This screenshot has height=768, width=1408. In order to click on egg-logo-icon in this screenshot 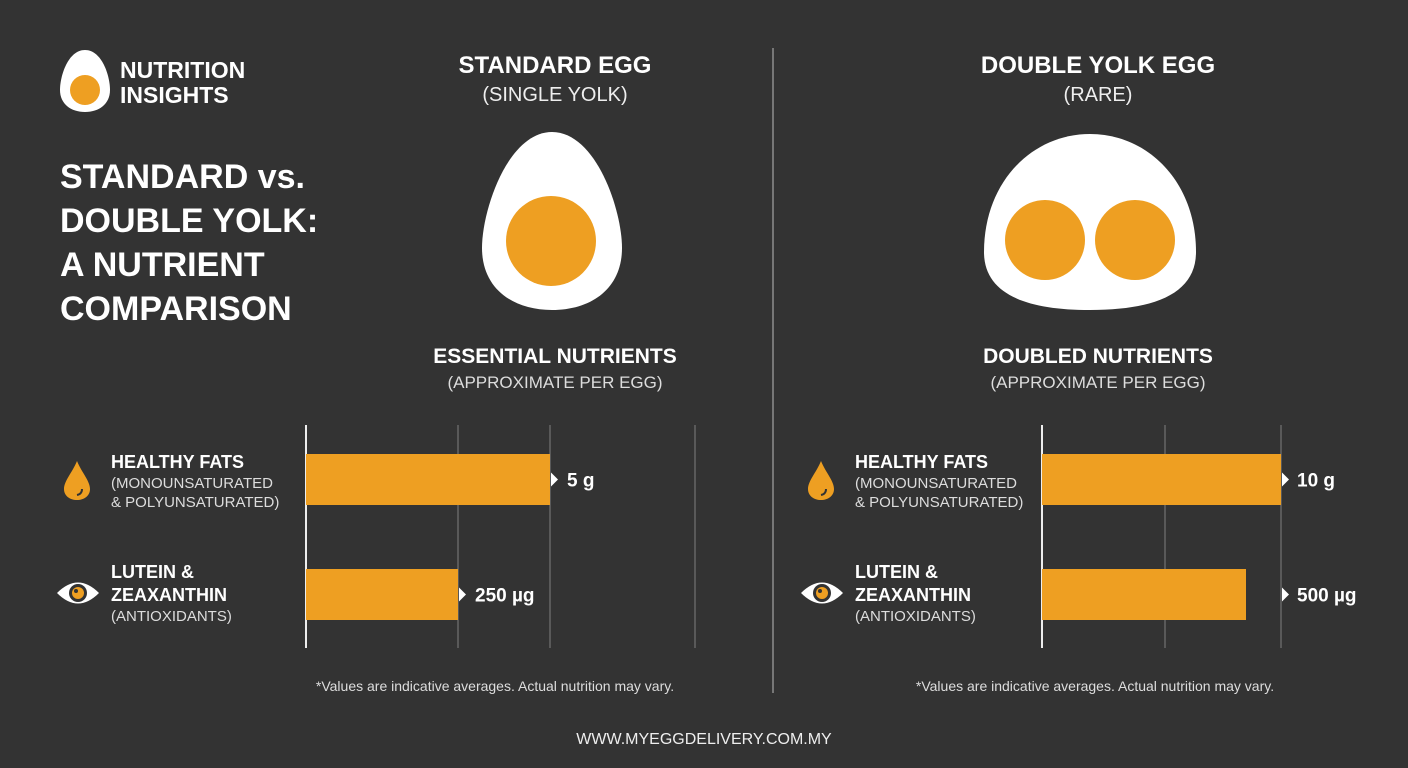, I will do `click(85, 81)`.